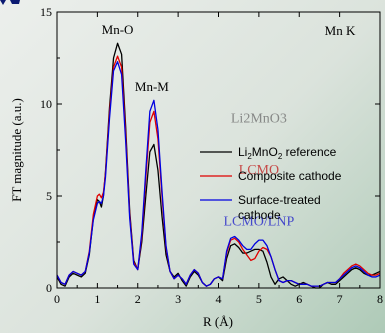 The image size is (385, 333). I want to click on x-tick-label: 4, so click(219, 299).